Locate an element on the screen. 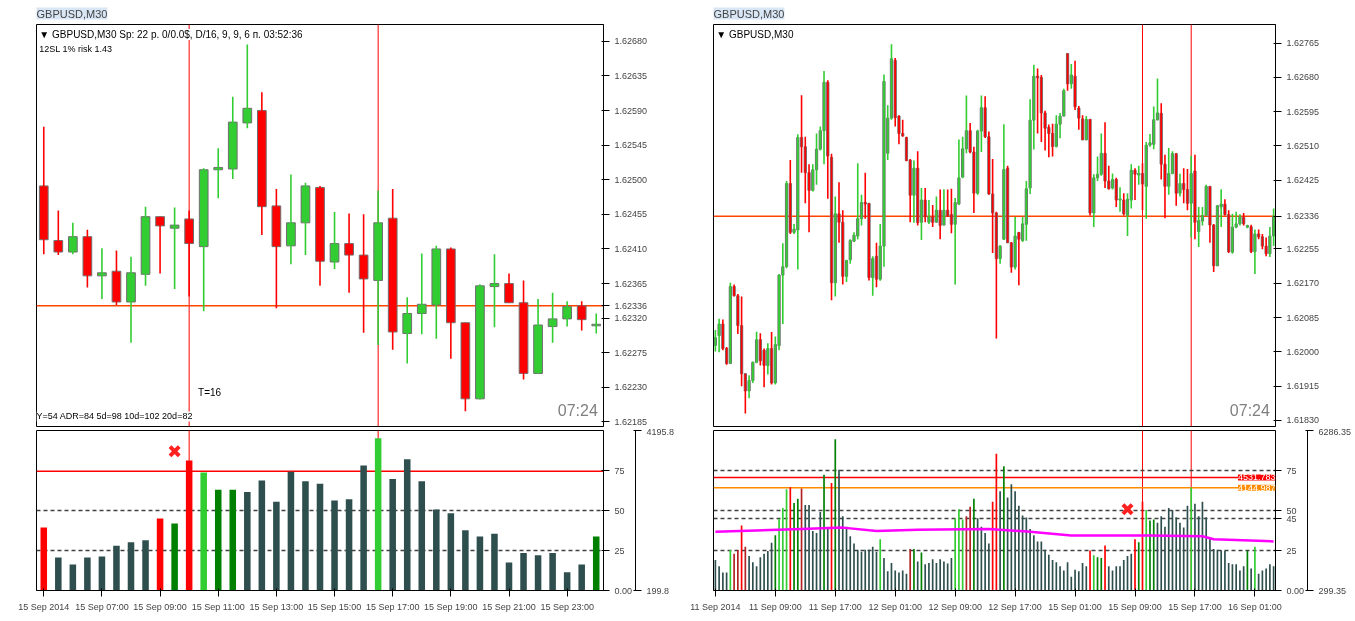 This screenshot has width=1355, height=621. y2-tick-label: 6286.35 is located at coordinates (1335, 431).